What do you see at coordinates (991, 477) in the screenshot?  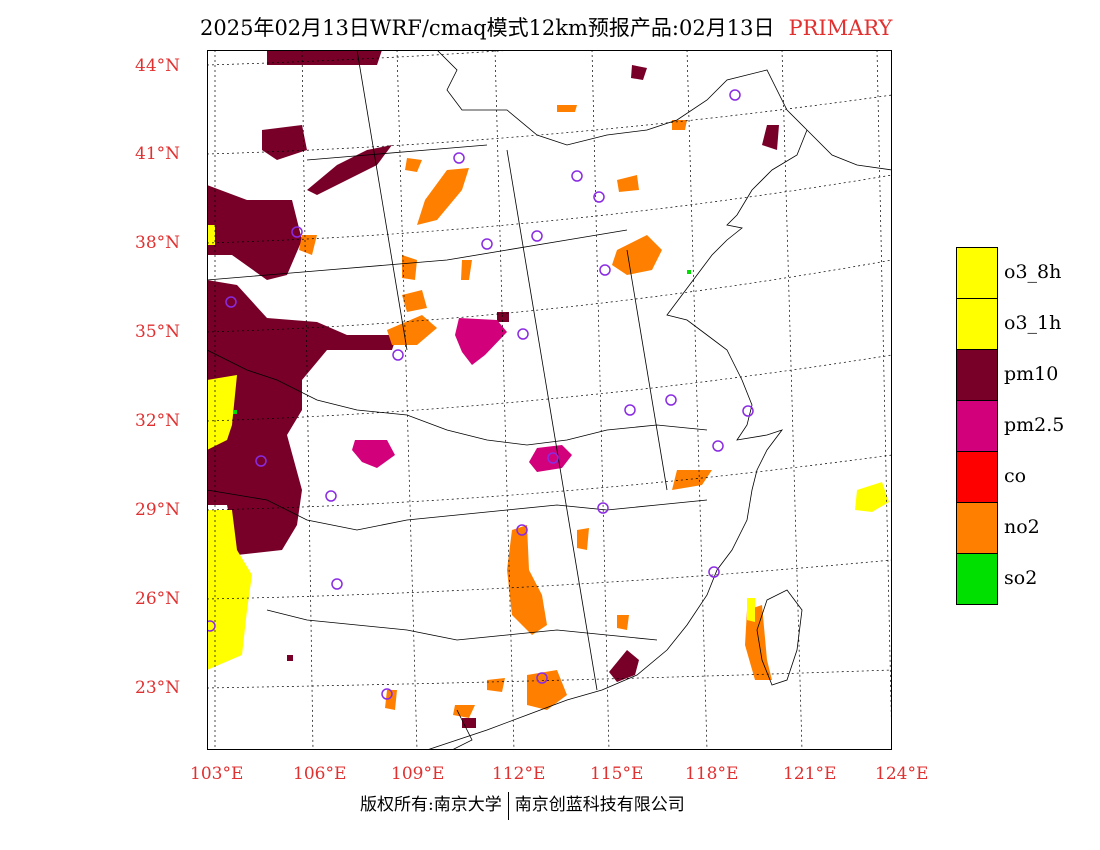 I see `legend-swatch-co: co` at bounding box center [991, 477].